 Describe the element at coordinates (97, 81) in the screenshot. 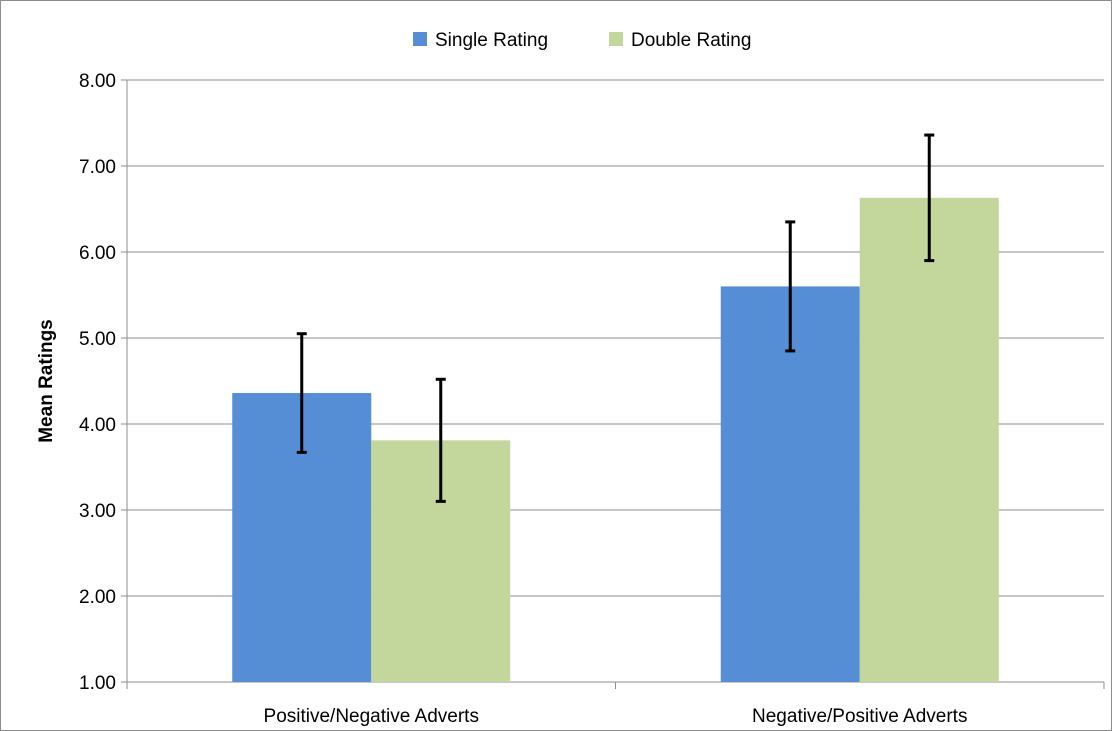

I see `y-tick-label: 8.00` at that location.